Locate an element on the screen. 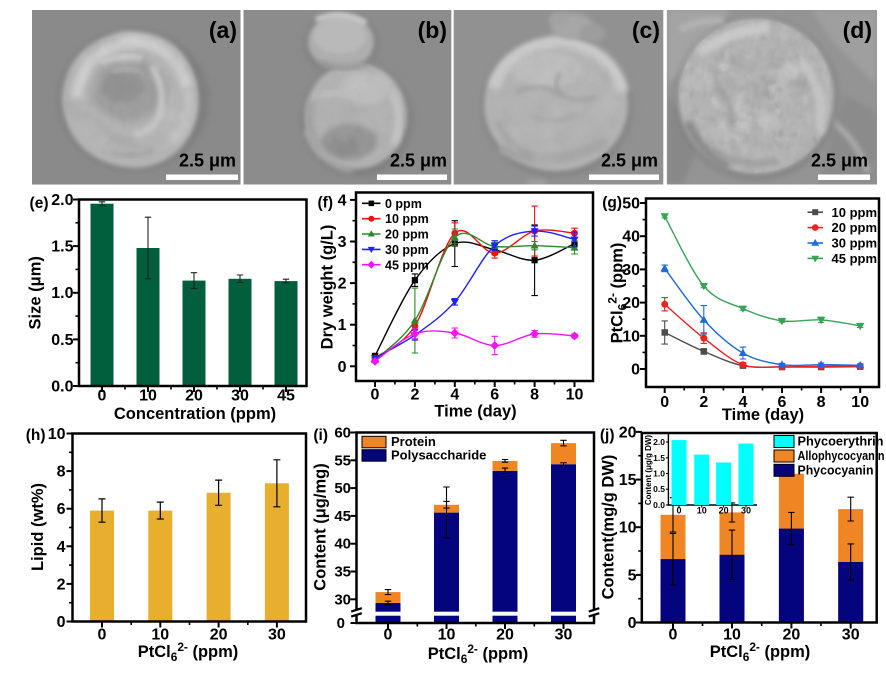  svg-text: 1 is located at coordinates (342, 325).